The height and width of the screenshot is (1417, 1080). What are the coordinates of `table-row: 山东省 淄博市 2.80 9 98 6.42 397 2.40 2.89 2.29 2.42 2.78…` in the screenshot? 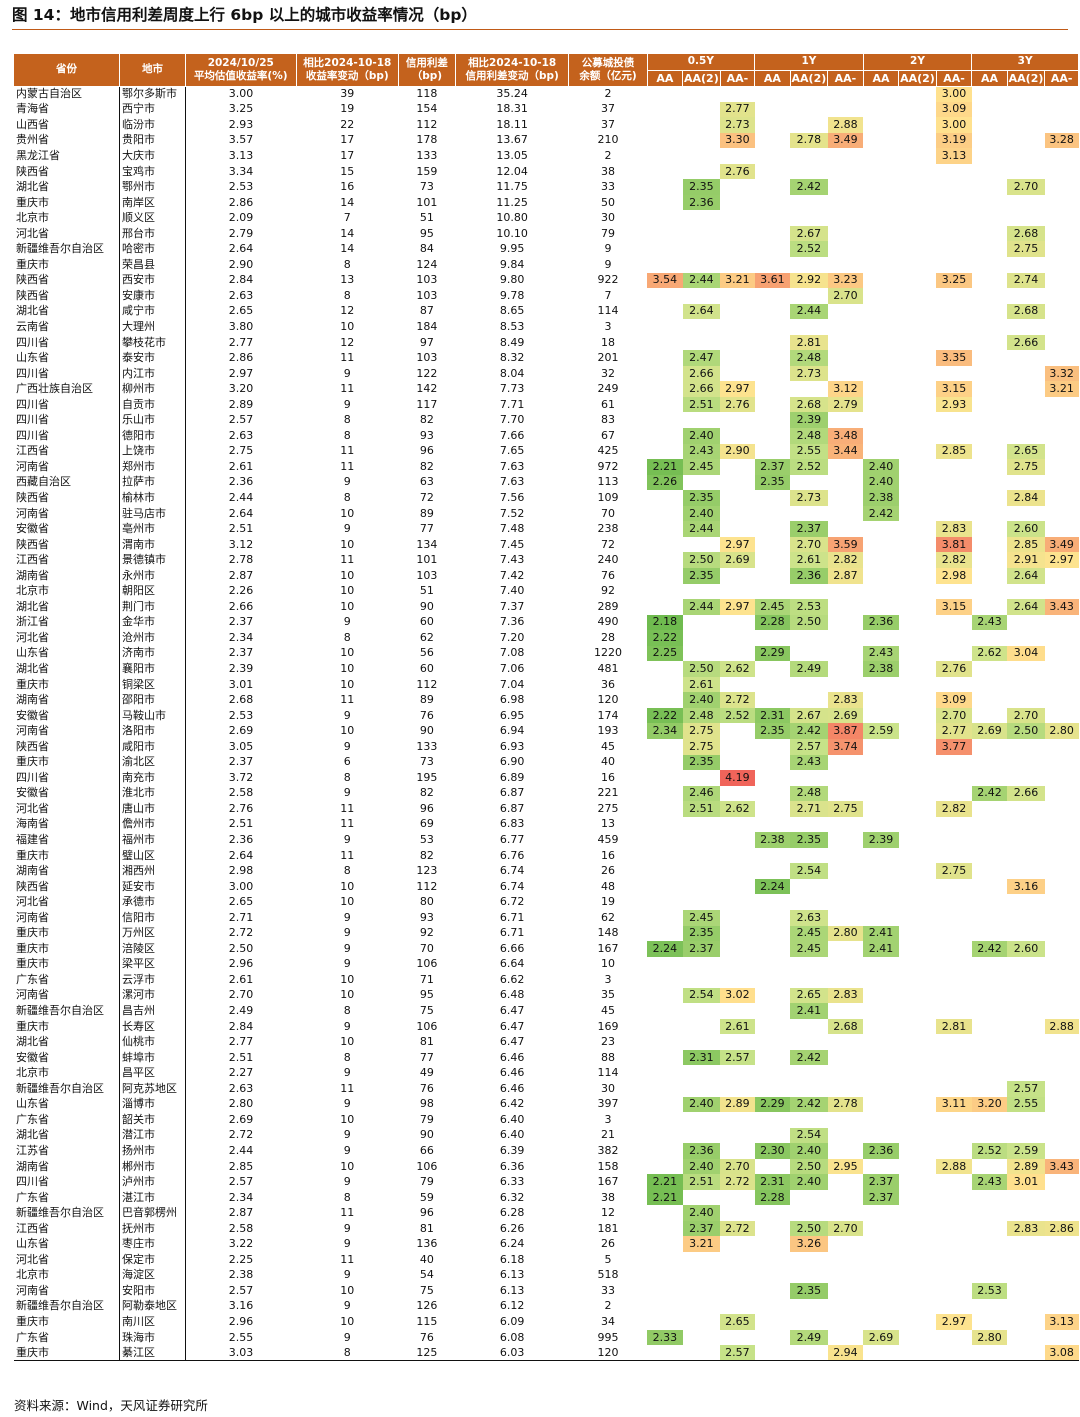 It's located at (546, 1104).